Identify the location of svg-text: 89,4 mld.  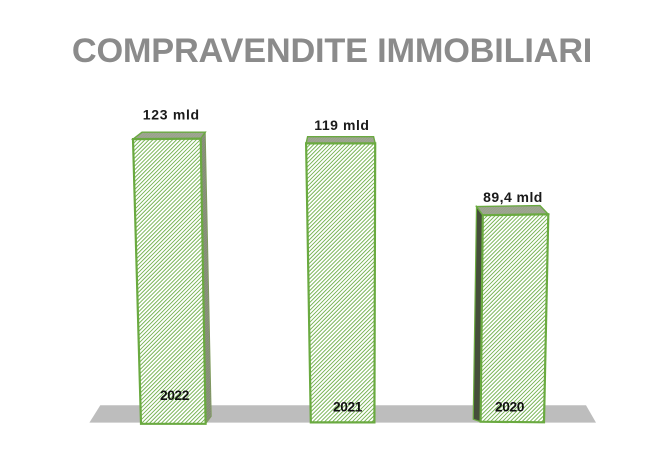
(513, 197).